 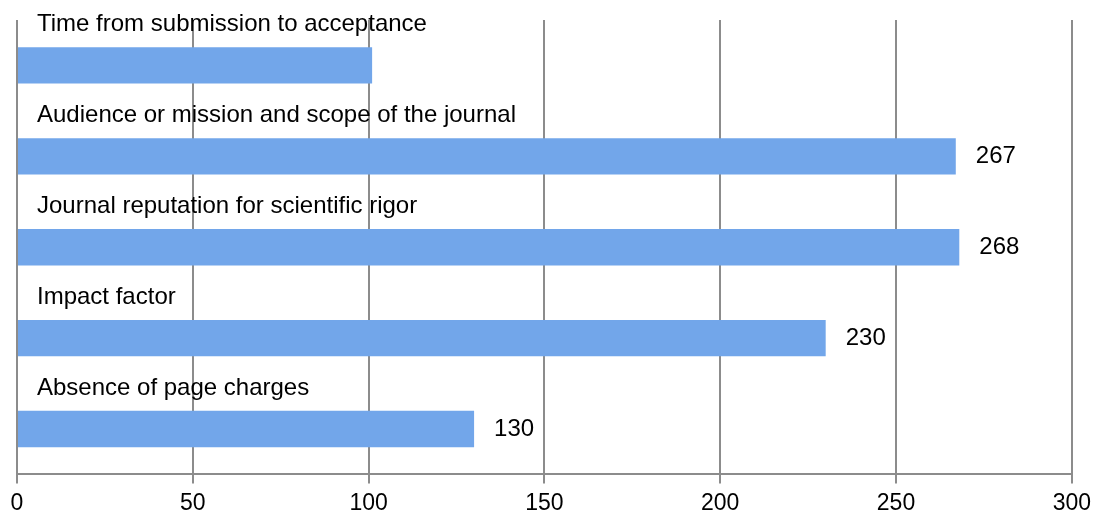 I want to click on y-tick-label: Absence of page charges, so click(x=173, y=386).